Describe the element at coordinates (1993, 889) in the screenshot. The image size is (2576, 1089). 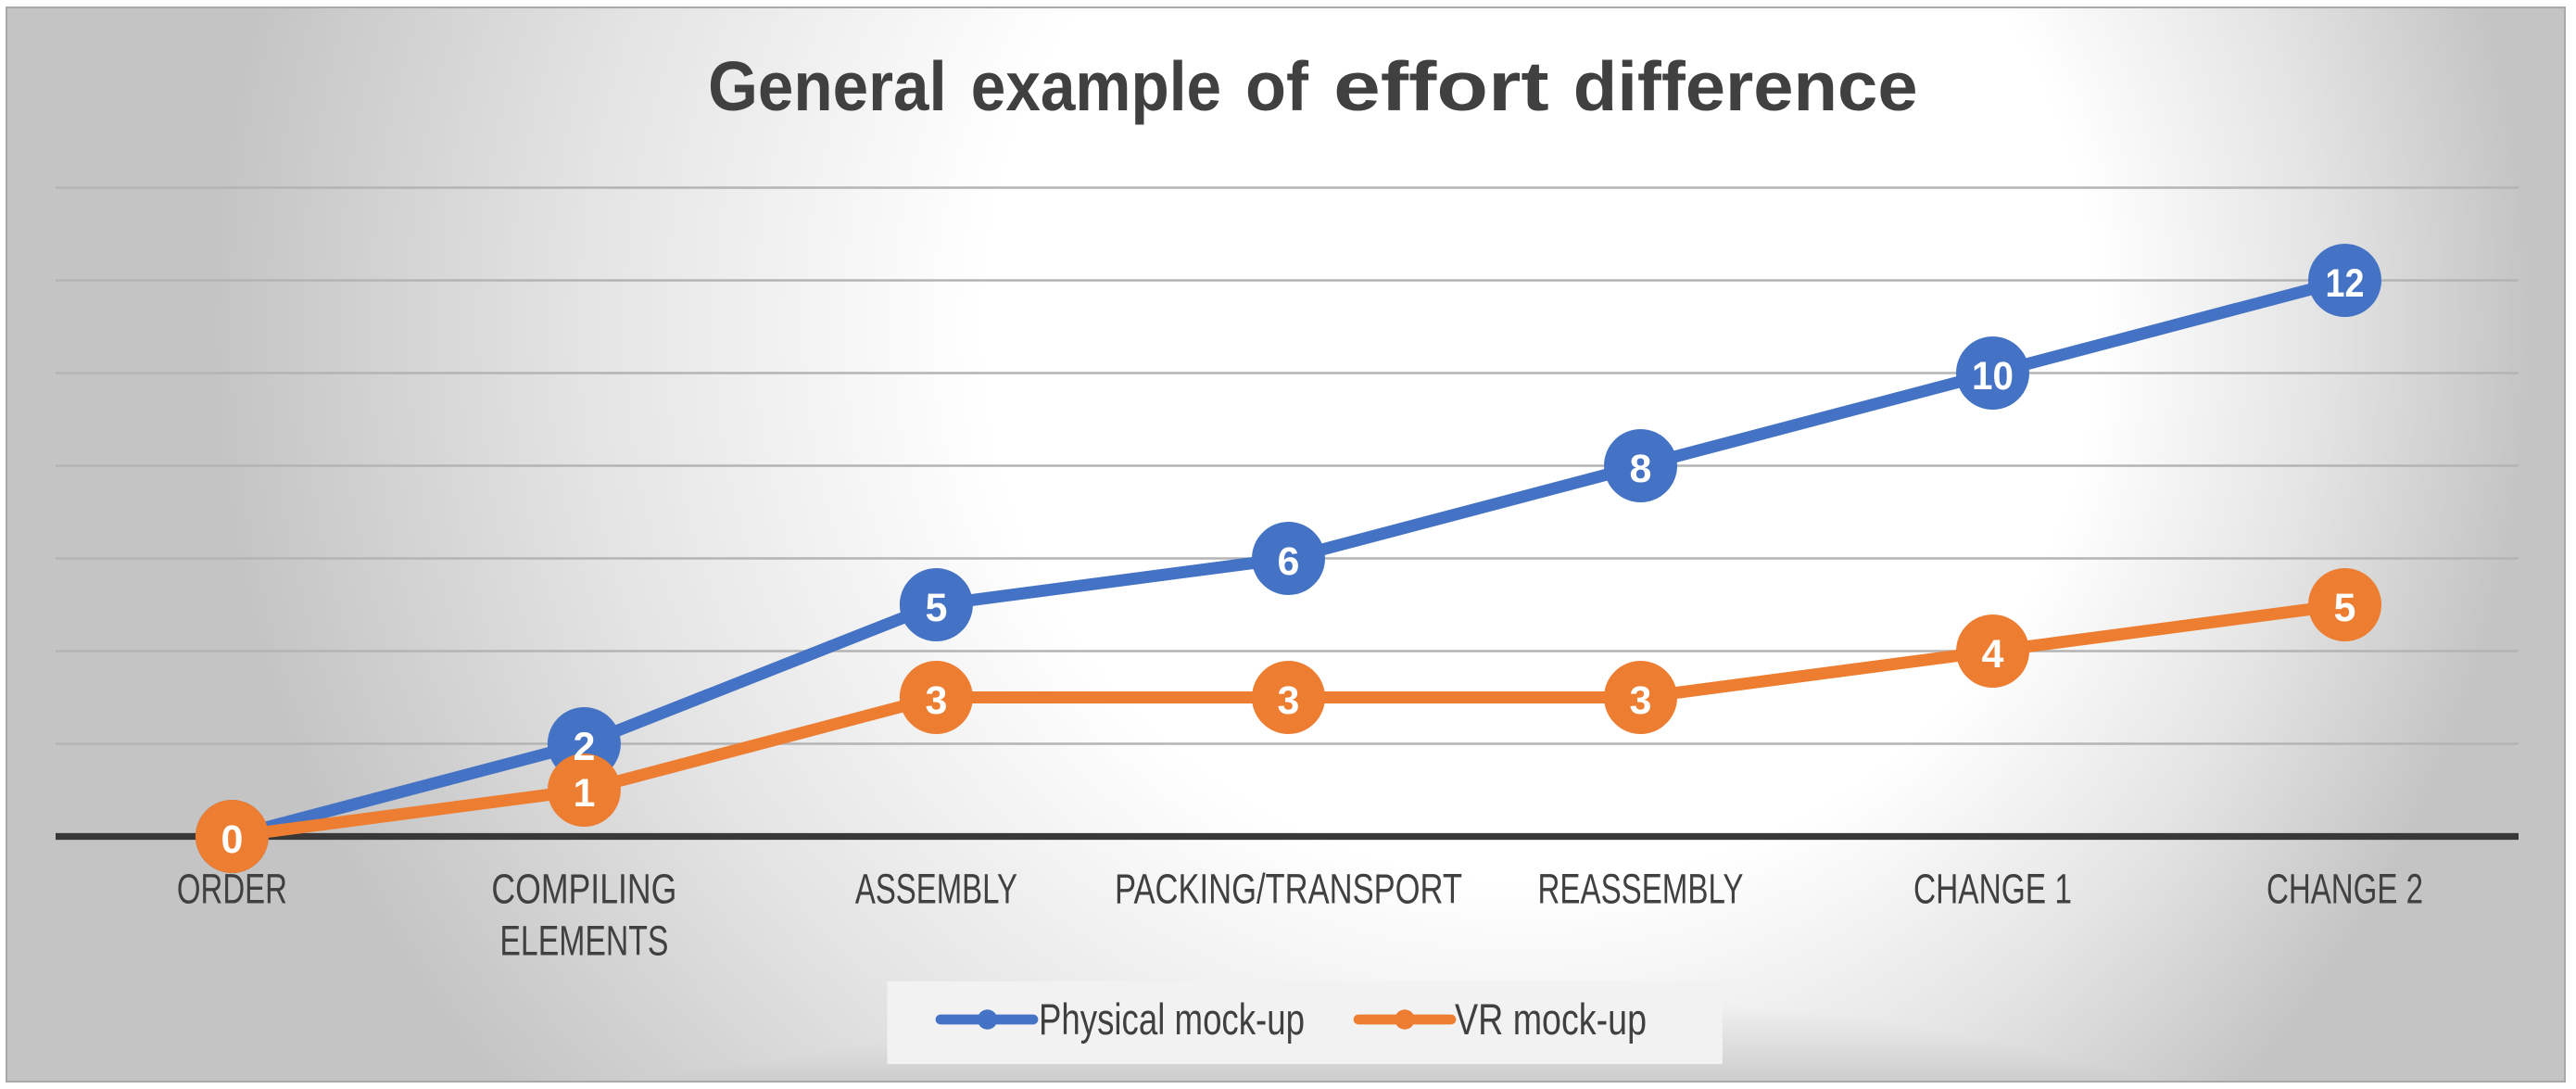
I see `svg-text: CHANGE 1` at that location.